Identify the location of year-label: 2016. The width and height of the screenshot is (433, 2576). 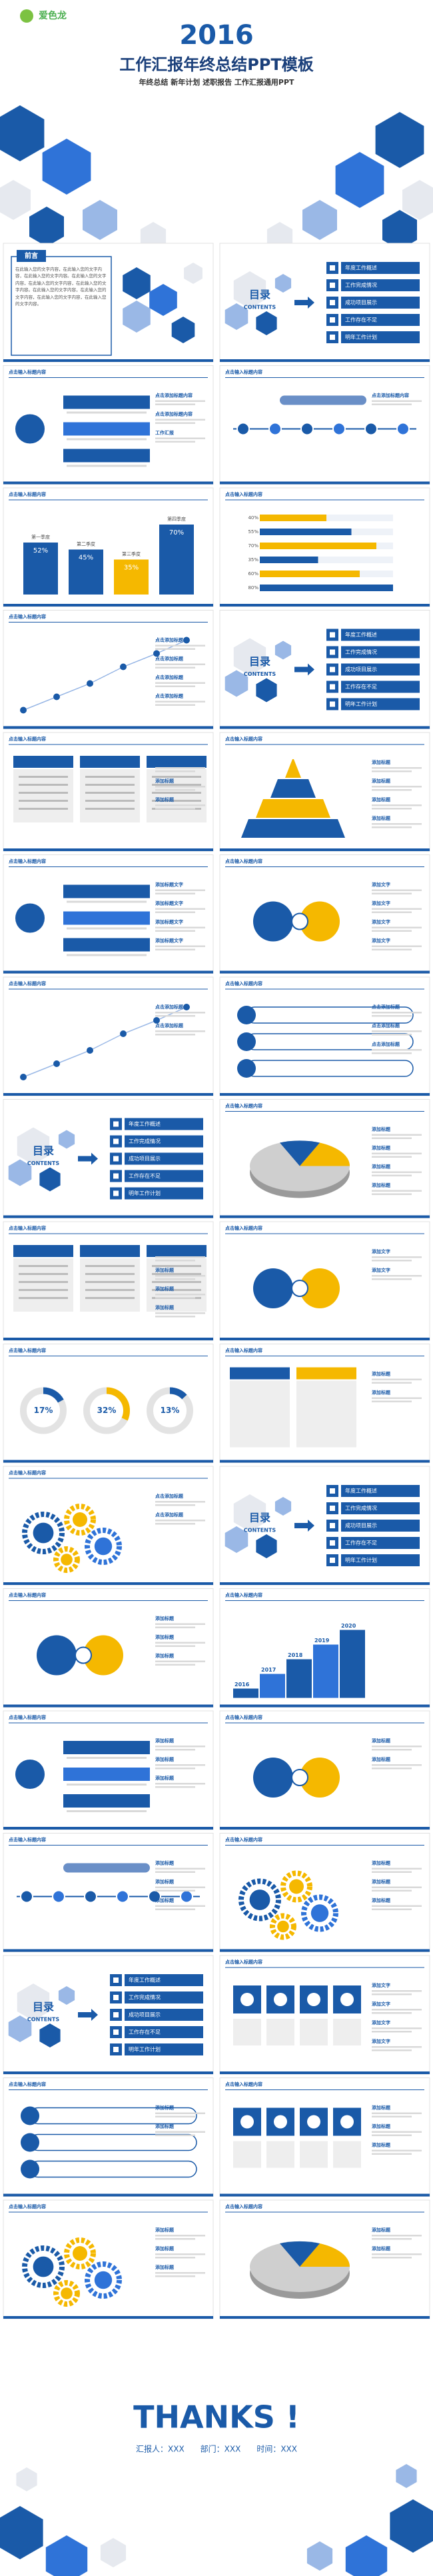
(242, 1685).